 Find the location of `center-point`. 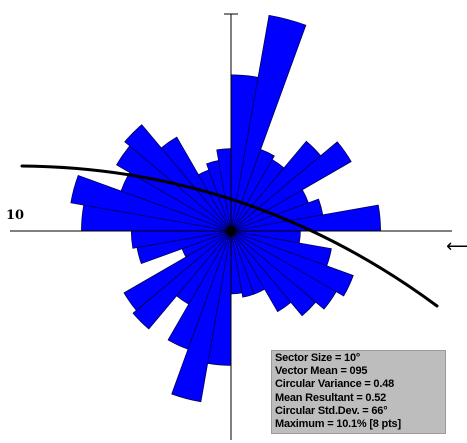

center-point is located at coordinates (231, 231).